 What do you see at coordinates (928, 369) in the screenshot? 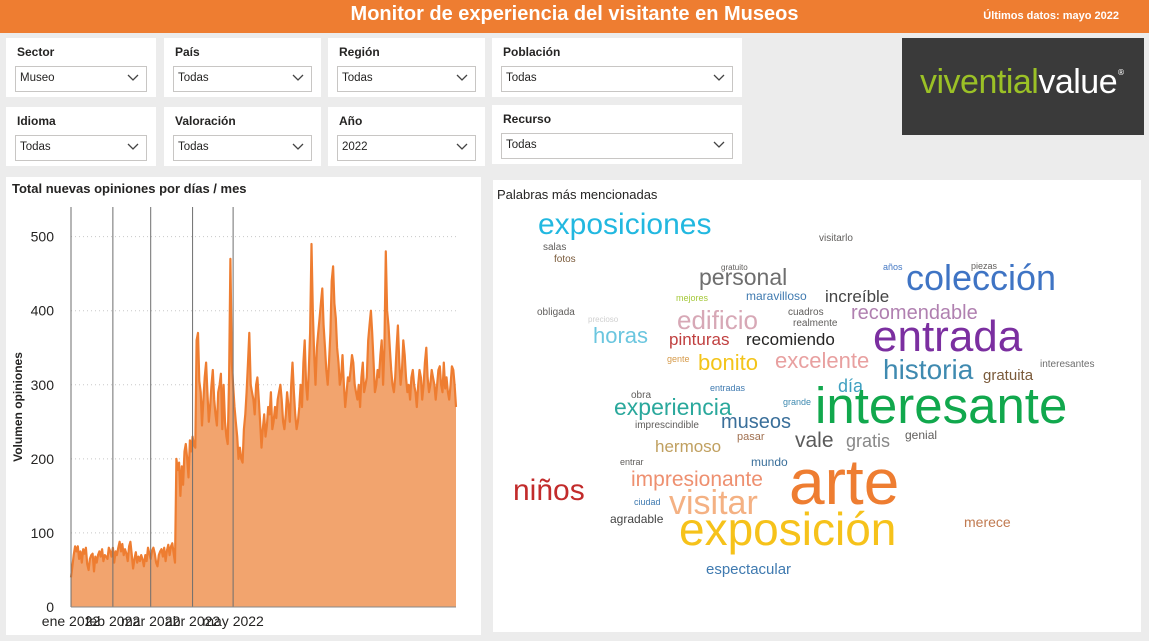
I see `wordcloud-word: historia` at bounding box center [928, 369].